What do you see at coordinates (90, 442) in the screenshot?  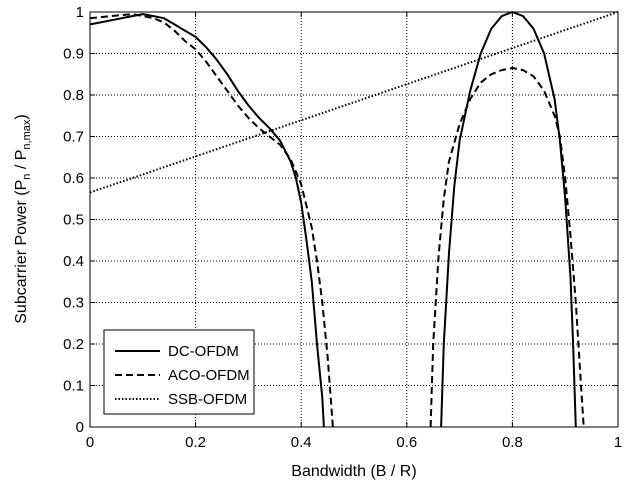 I see `x-tick-label: 0` at bounding box center [90, 442].